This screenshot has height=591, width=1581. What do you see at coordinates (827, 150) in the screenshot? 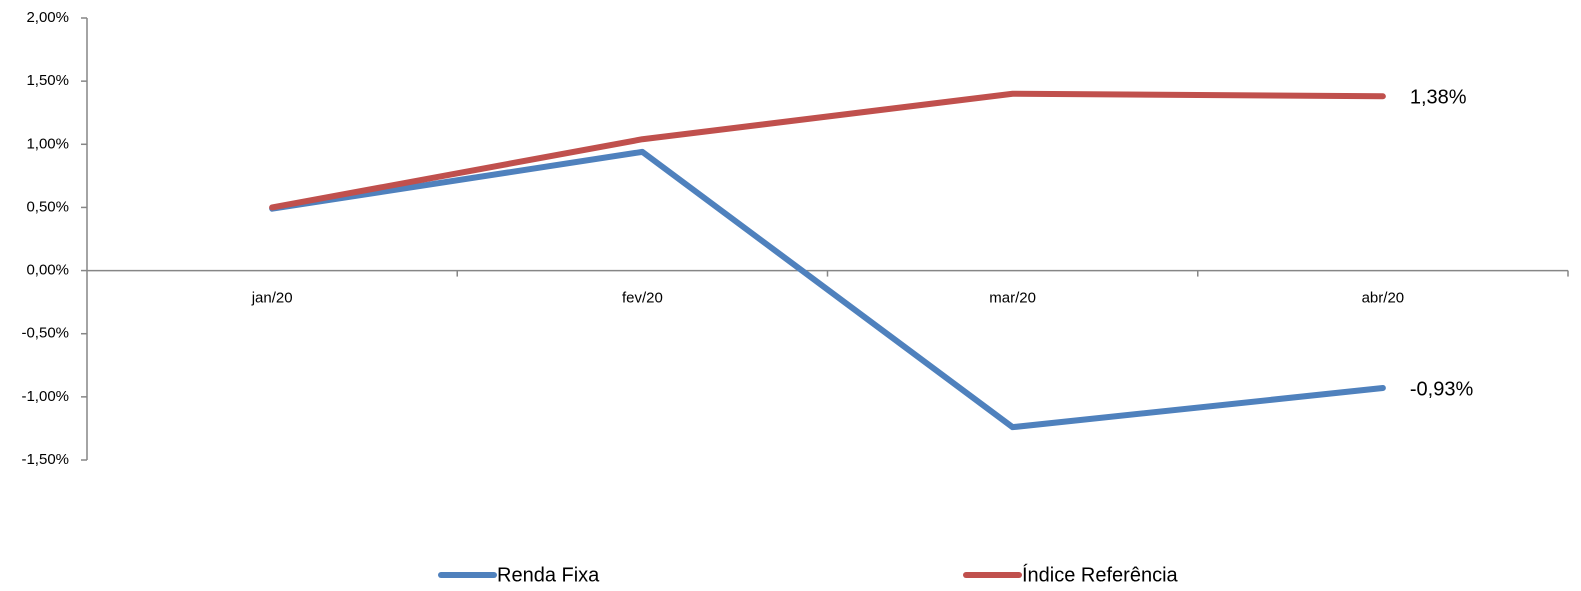
I see `series-line` at bounding box center [827, 150].